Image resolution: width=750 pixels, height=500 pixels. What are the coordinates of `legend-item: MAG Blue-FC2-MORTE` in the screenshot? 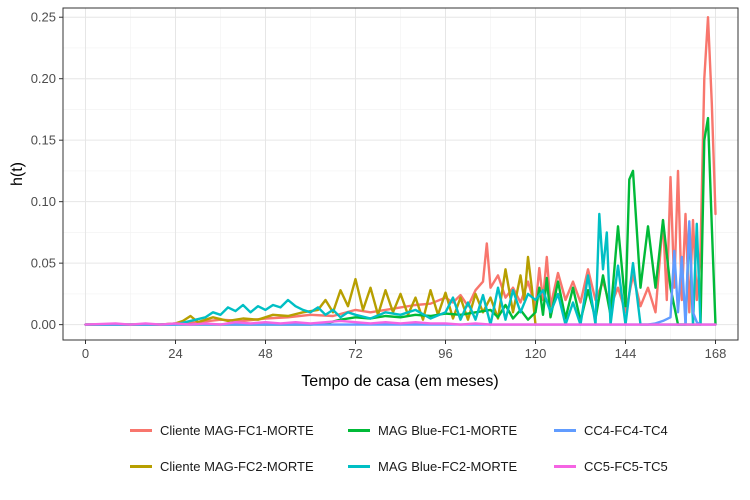 It's located at (432, 466).